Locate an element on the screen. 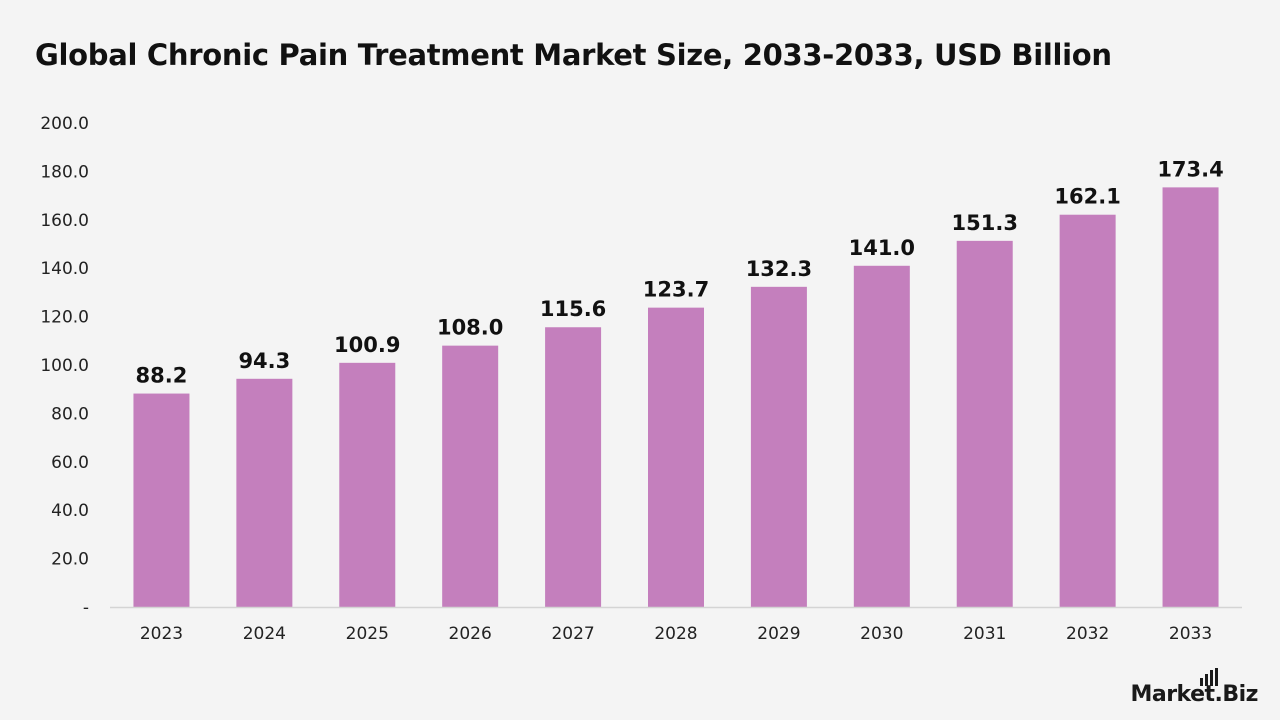 The width and height of the screenshot is (1280, 720). data-label-2026: 108.0 is located at coordinates (470, 328).